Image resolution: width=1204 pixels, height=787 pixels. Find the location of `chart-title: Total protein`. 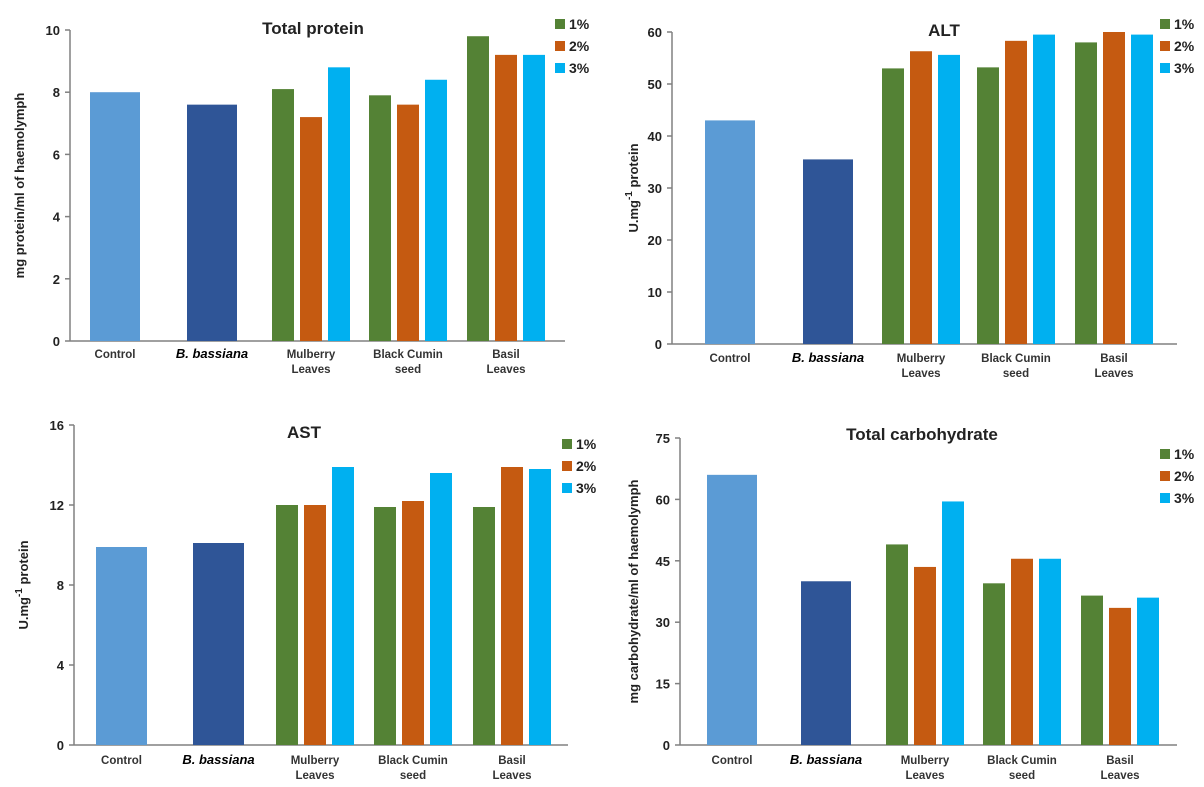

chart-title: Total protein is located at coordinates (313, 28).